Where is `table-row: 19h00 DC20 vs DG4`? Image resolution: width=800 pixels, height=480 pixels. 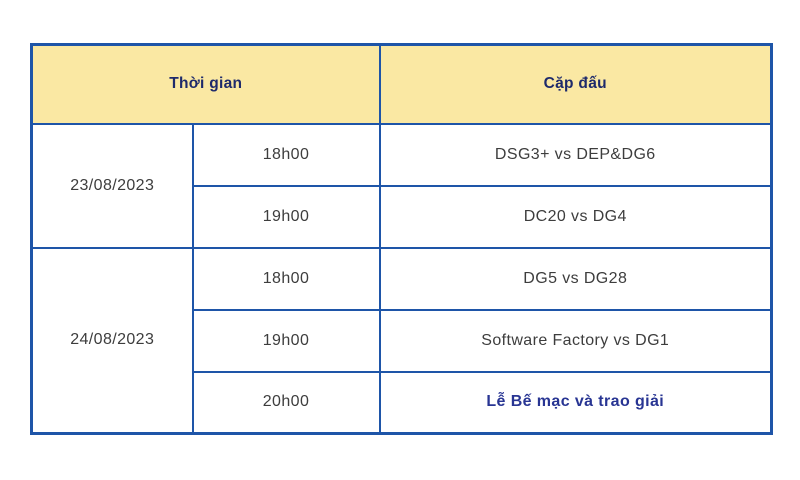
table-row: 19h00 DC20 vs DG4 is located at coordinates (402, 216).